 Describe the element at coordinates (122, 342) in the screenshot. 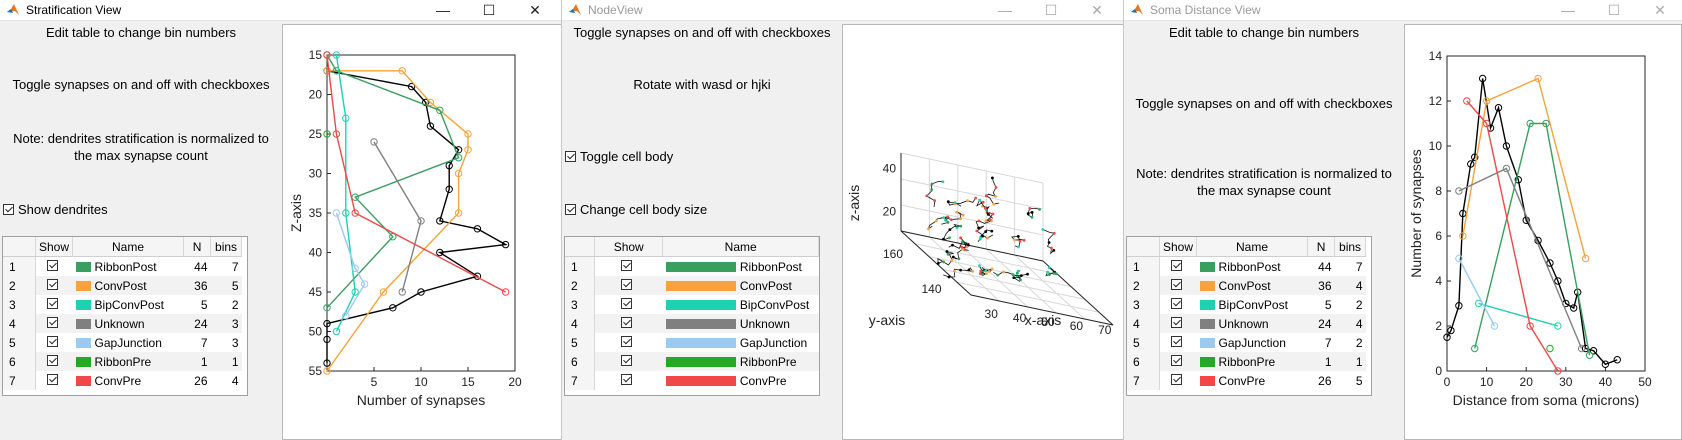

I see `table-row: 5 GapJunction 7 3` at that location.